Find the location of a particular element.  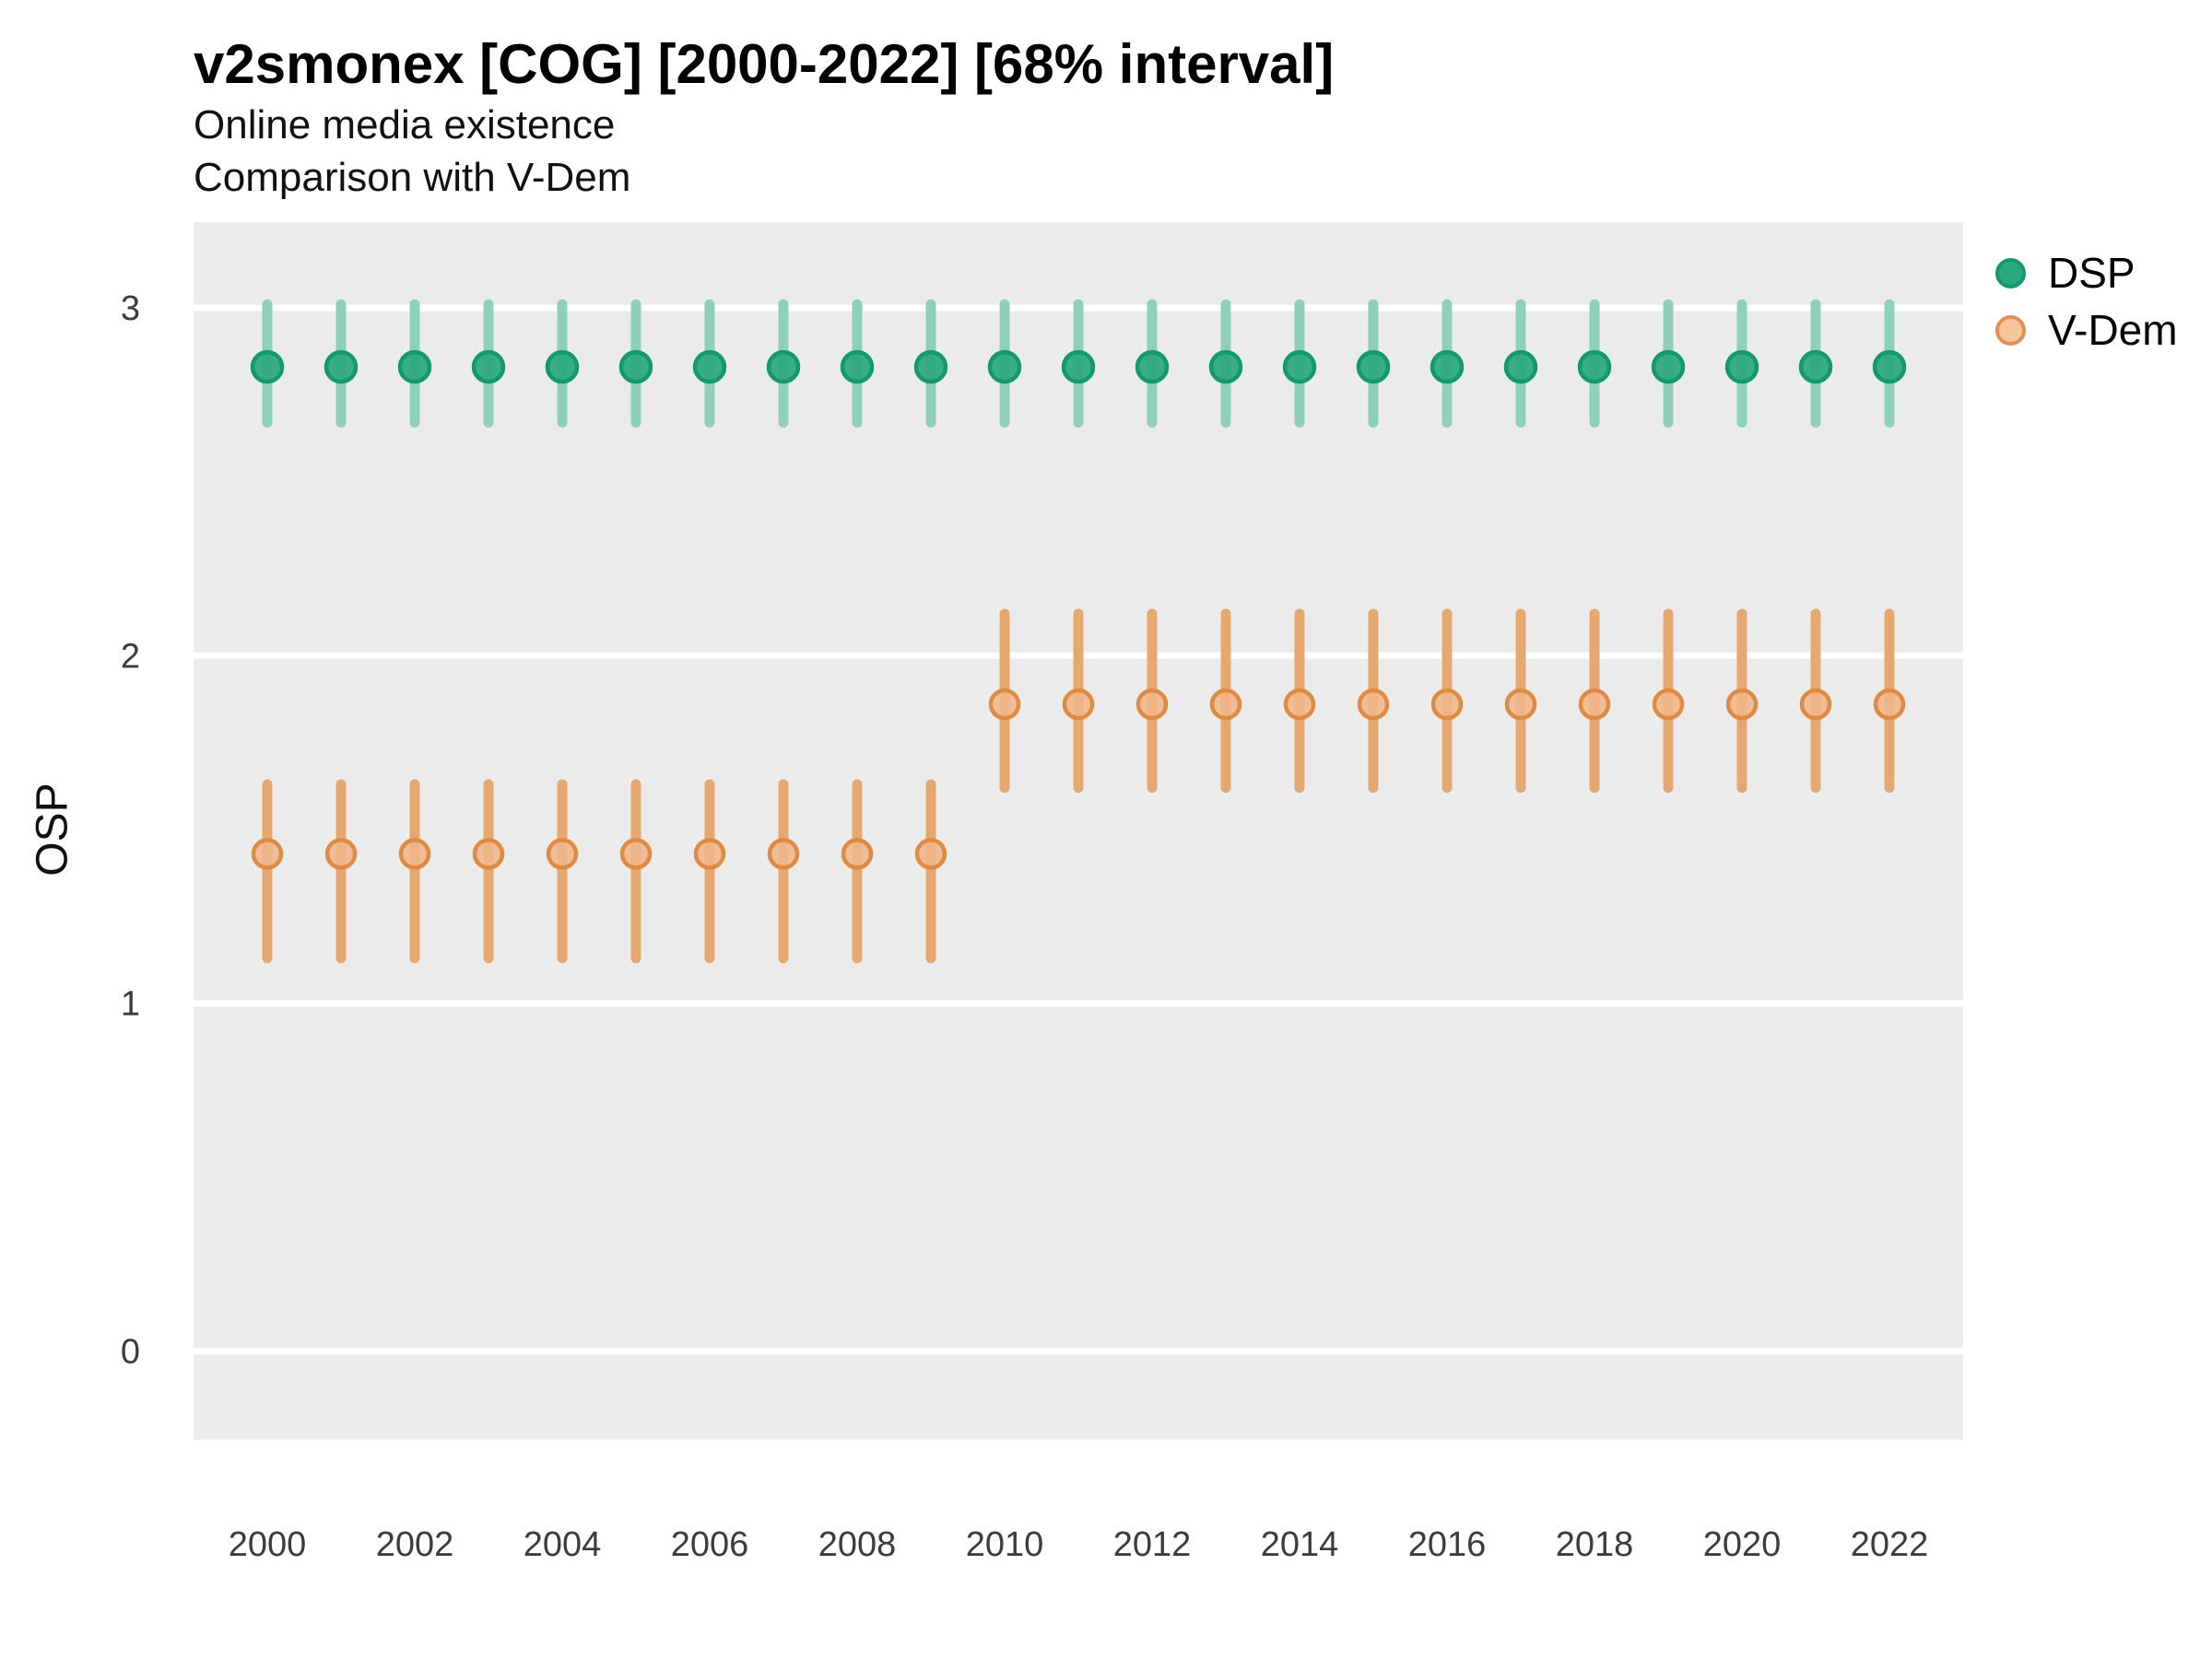

legend-label-vdem: V-Dem is located at coordinates (2113, 330).